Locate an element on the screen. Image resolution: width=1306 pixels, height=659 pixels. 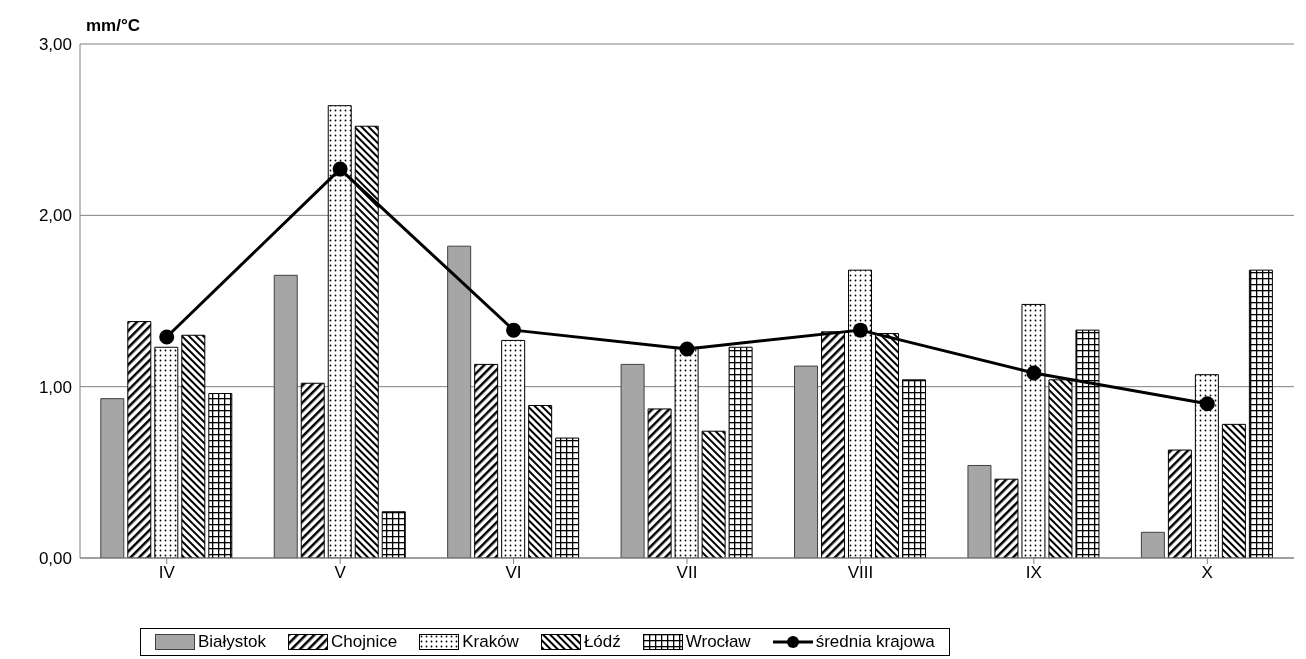
legend-label: Łódź is located at coordinates (602, 642).